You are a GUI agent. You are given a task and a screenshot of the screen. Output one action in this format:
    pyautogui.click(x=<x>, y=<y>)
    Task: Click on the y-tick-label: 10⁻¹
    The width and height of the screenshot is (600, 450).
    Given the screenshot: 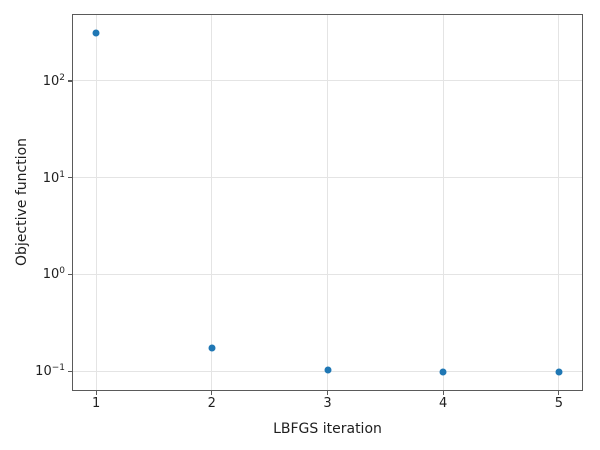 What is the action you would take?
    pyautogui.click(x=50, y=371)
    